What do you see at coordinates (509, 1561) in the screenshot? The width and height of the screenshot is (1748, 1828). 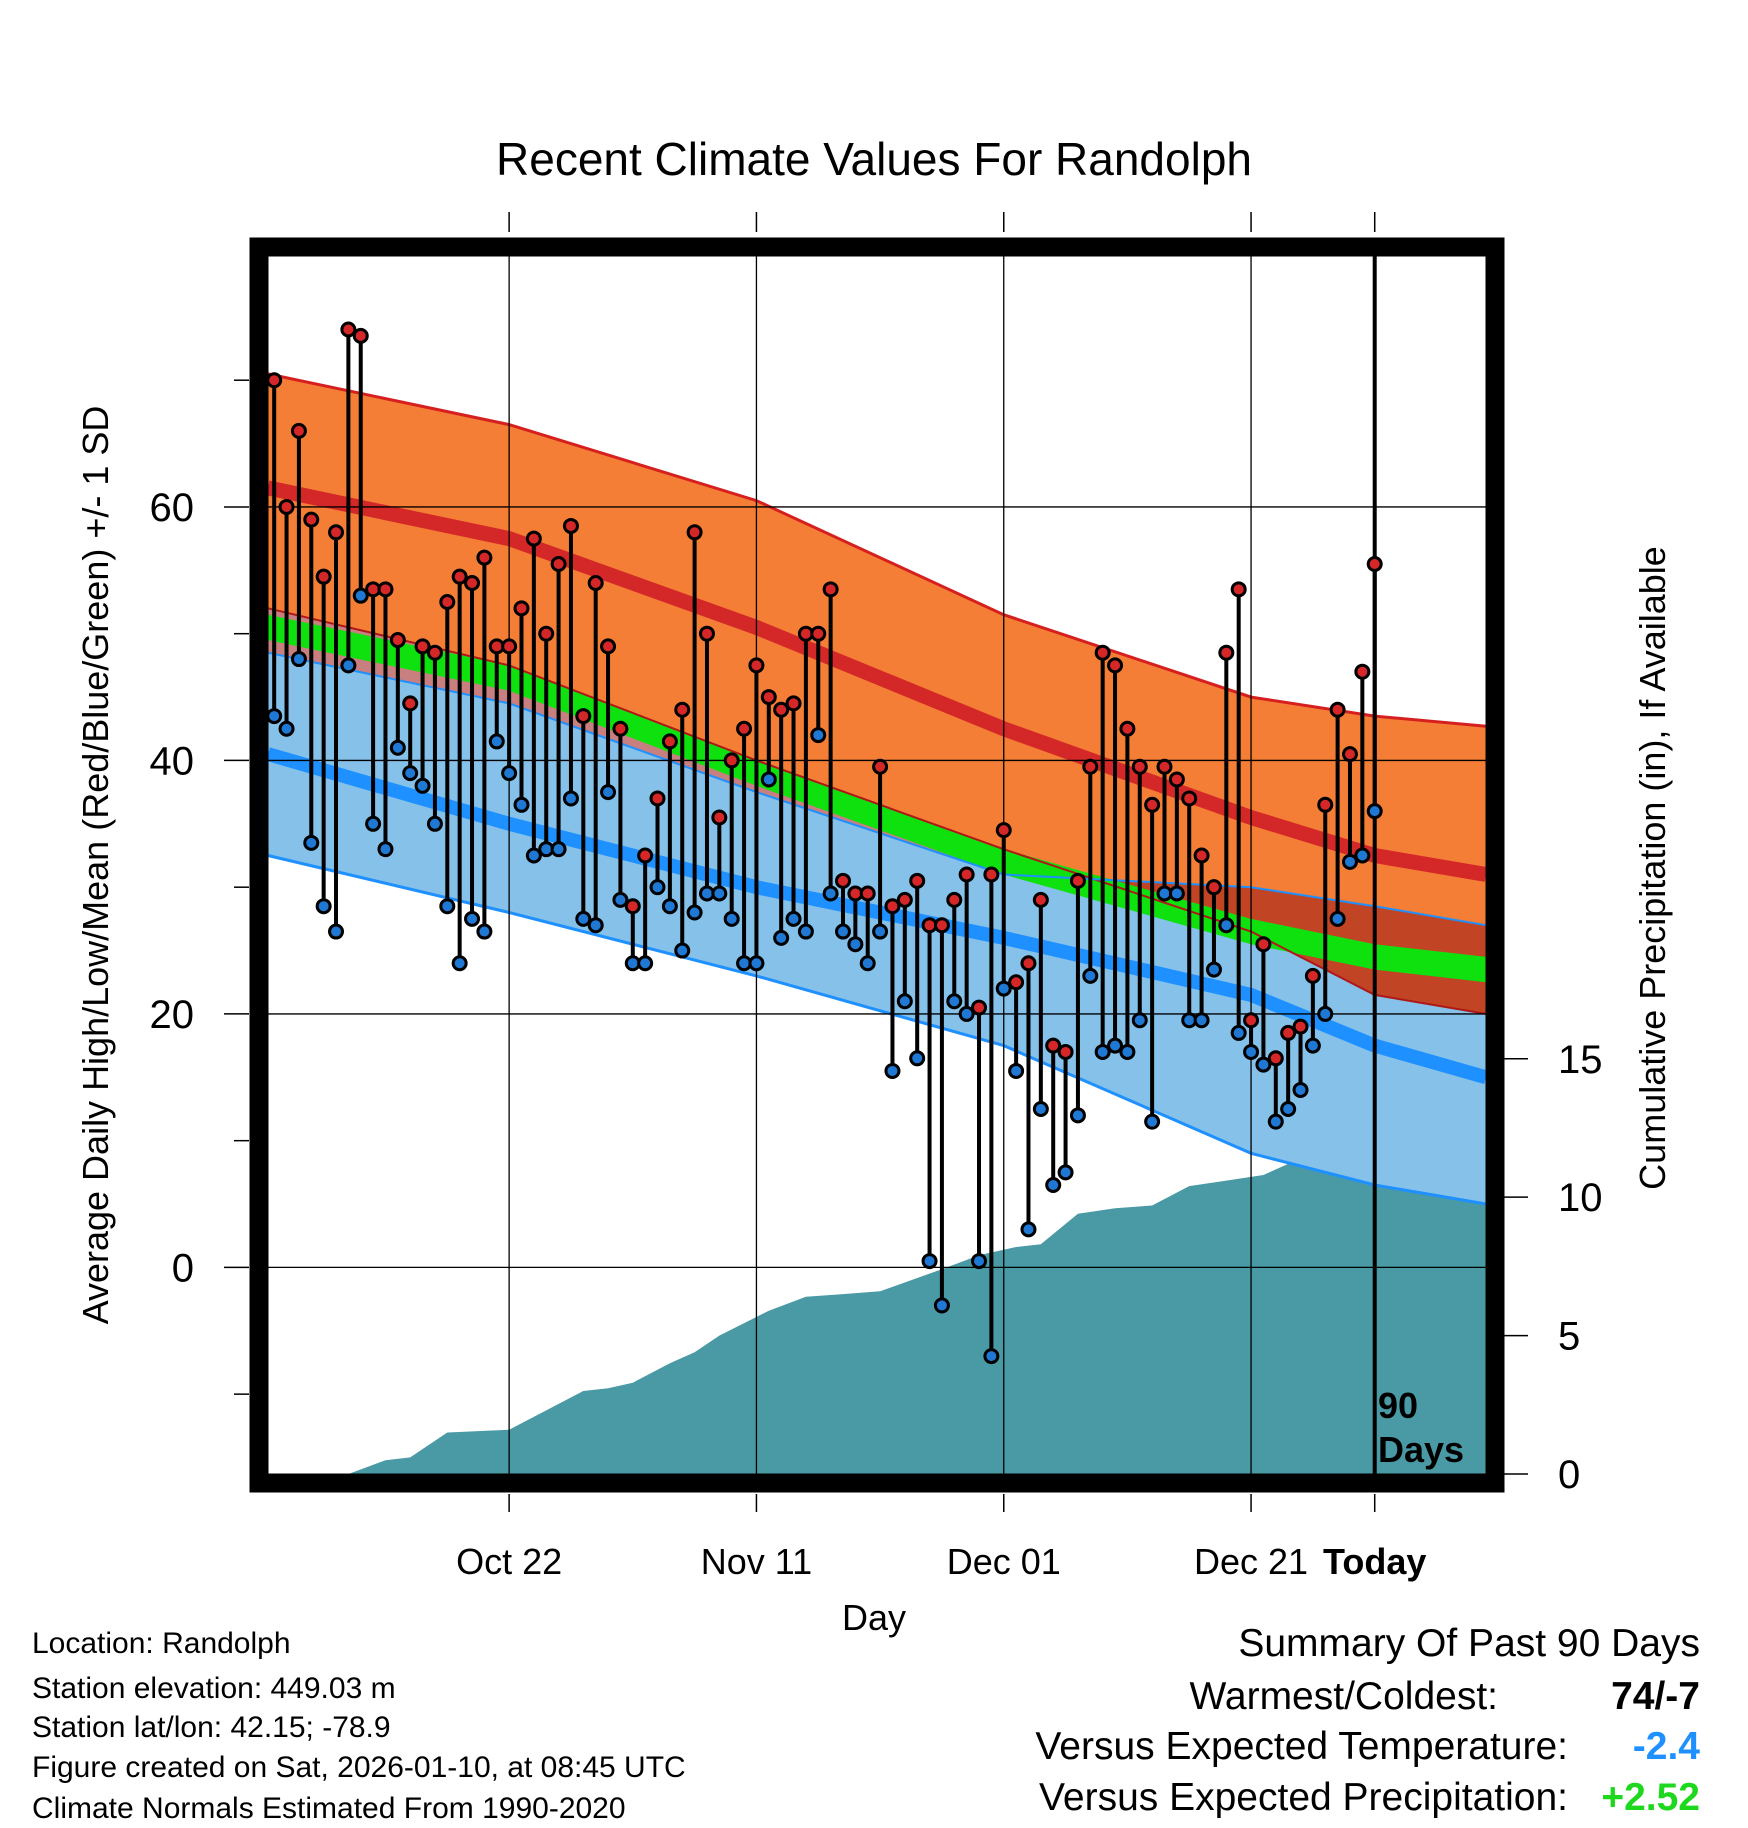 I see `x-tick-label: Oct 22` at bounding box center [509, 1561].